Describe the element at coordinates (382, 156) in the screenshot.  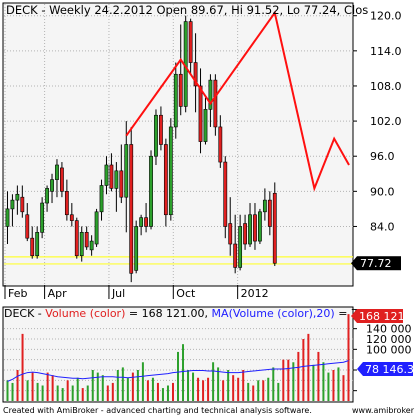
I see `price-tick-label: 96.0` at that location.